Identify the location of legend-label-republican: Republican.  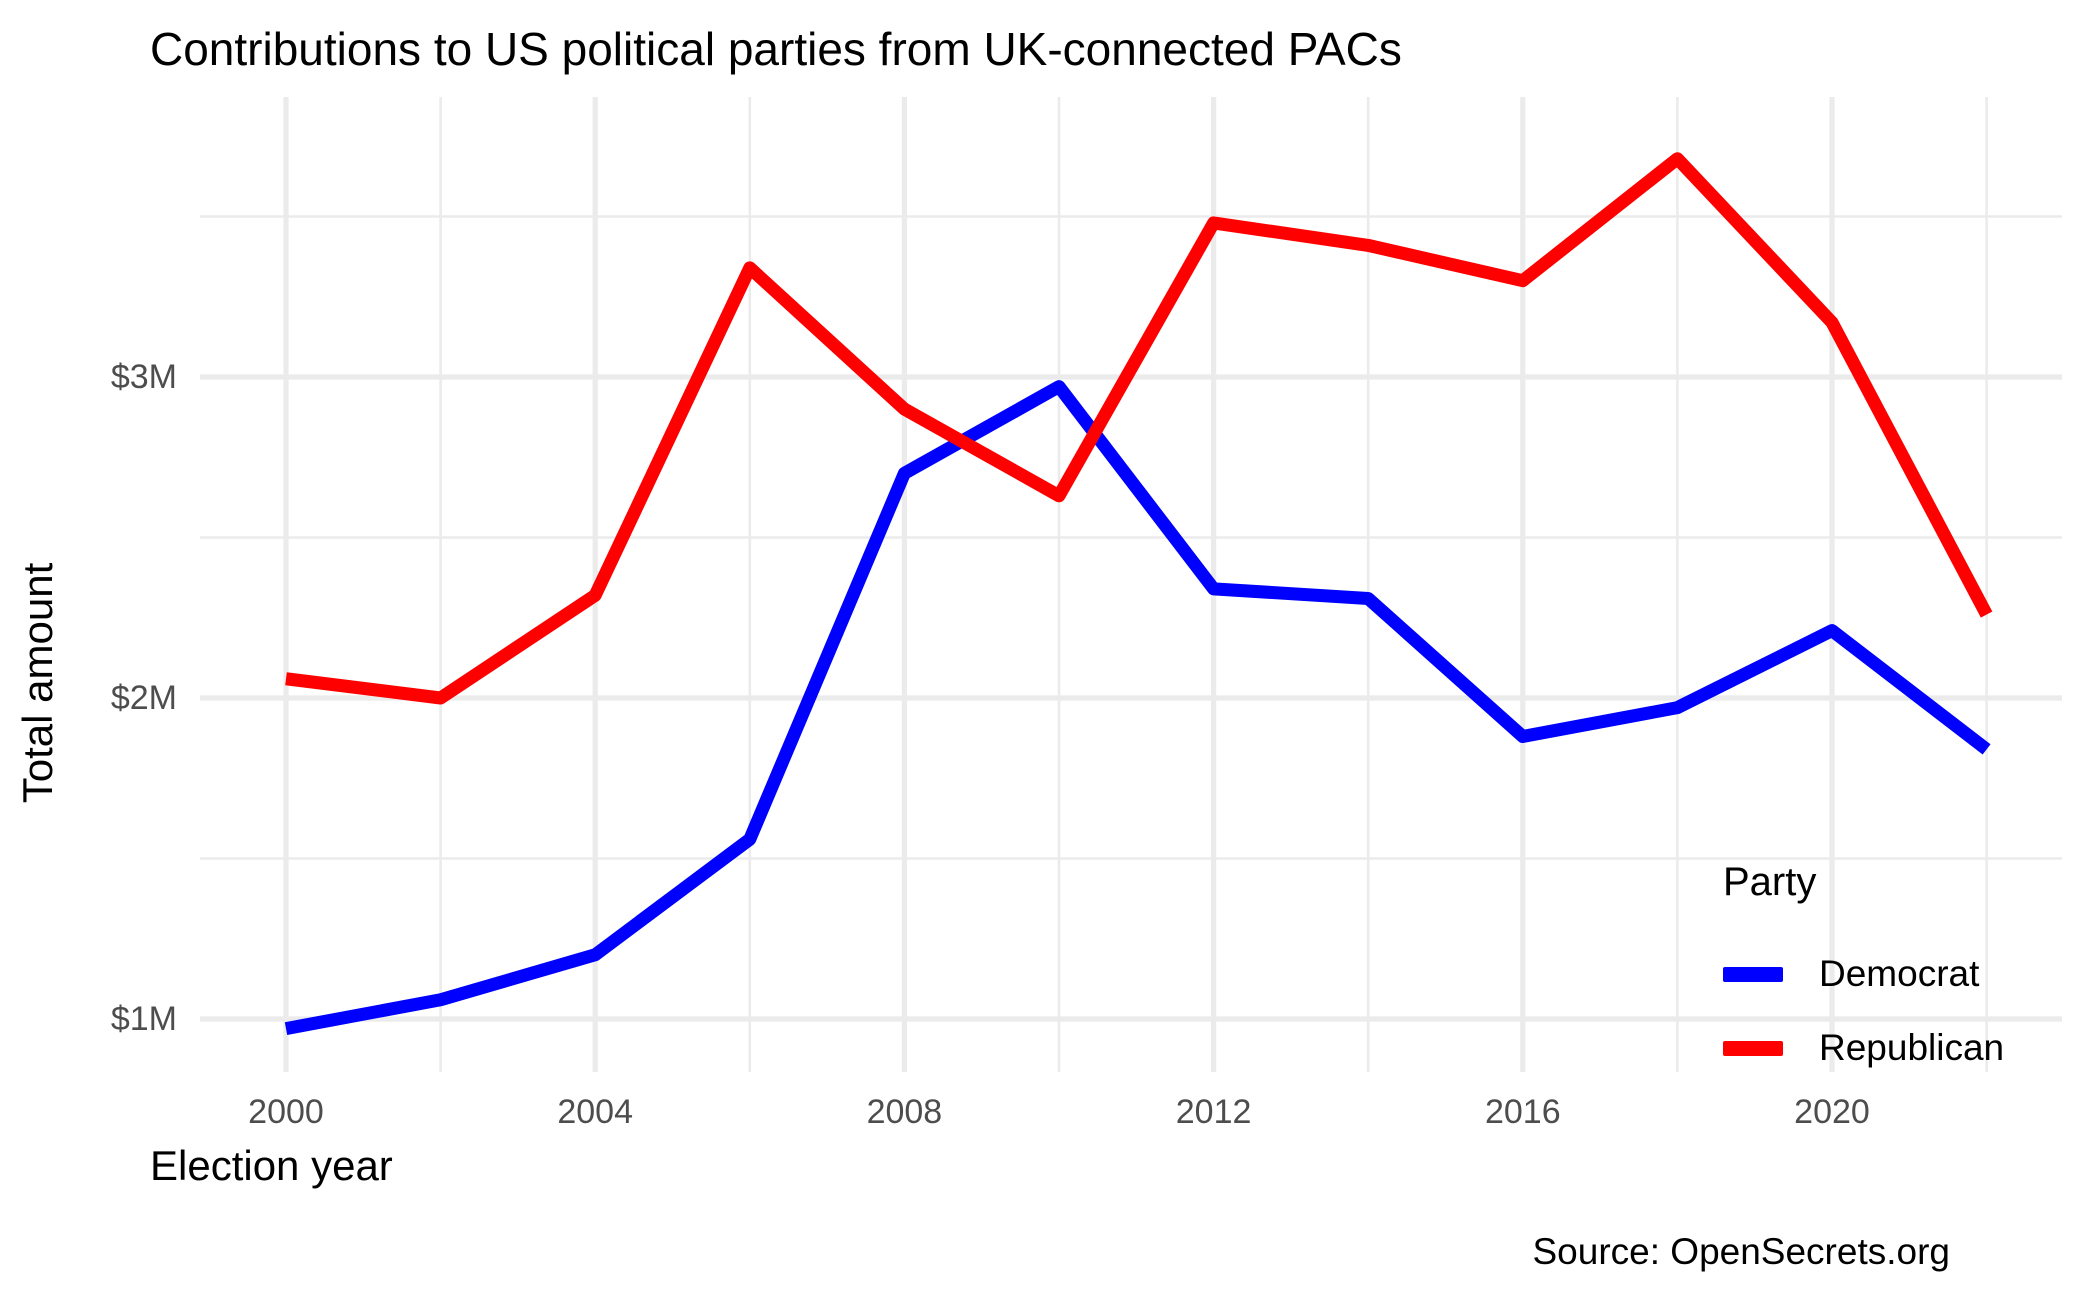
(1912, 1047).